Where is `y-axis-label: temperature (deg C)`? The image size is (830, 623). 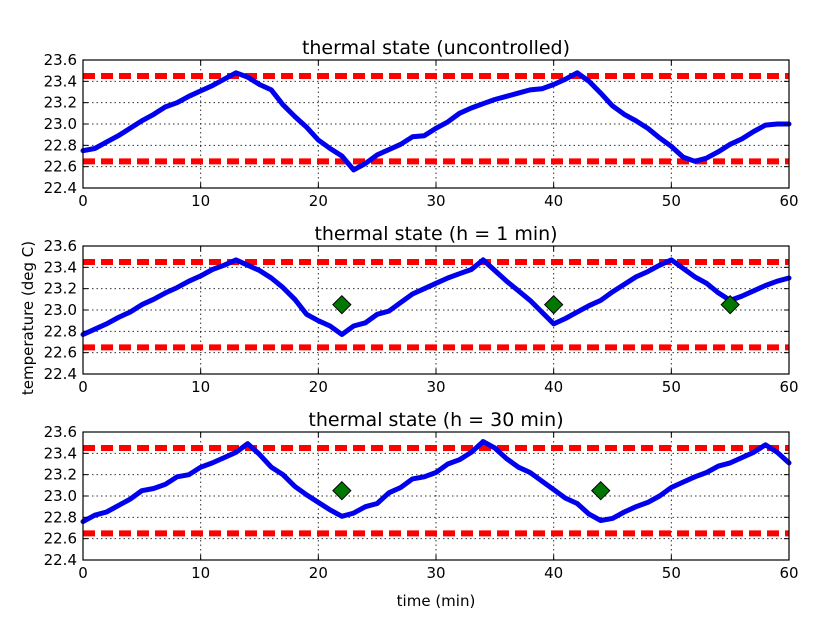 y-axis-label: temperature (deg C) is located at coordinates (28, 318).